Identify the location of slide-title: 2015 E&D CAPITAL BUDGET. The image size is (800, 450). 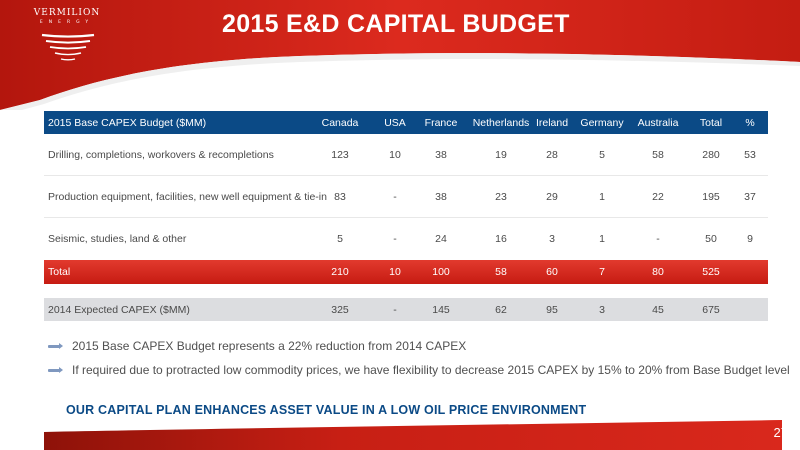
(396, 24).